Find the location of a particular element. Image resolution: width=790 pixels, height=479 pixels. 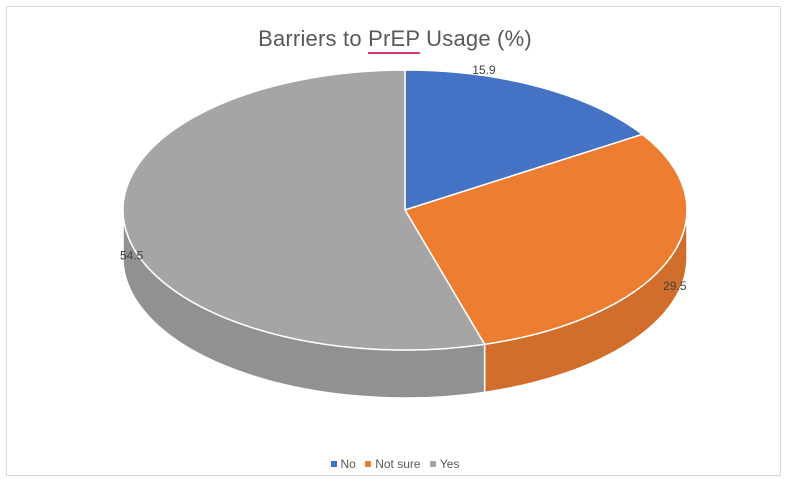

legend-label-yes: Yes is located at coordinates (449, 464).